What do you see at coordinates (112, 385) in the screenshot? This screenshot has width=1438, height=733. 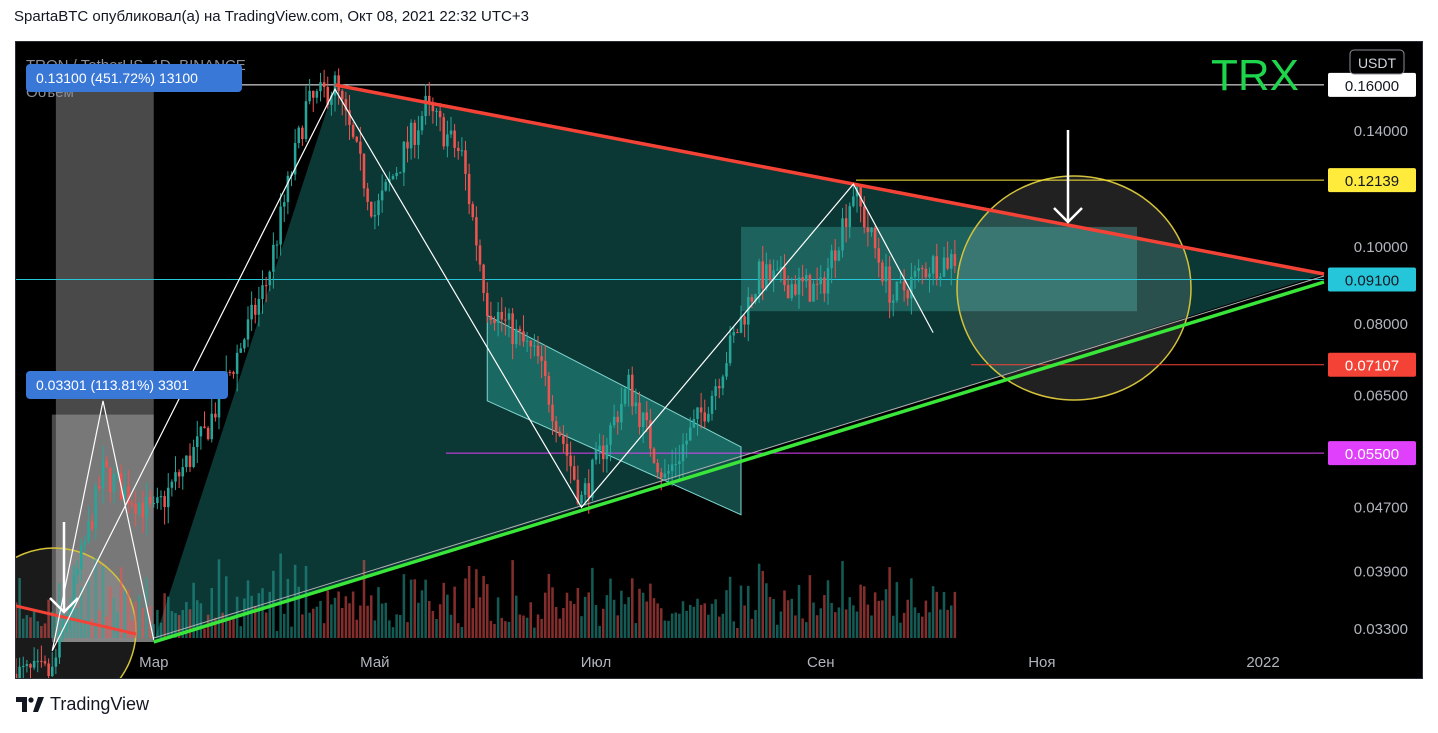 I see `measure-label-1: 0.03301 (113.81%) 3301` at bounding box center [112, 385].